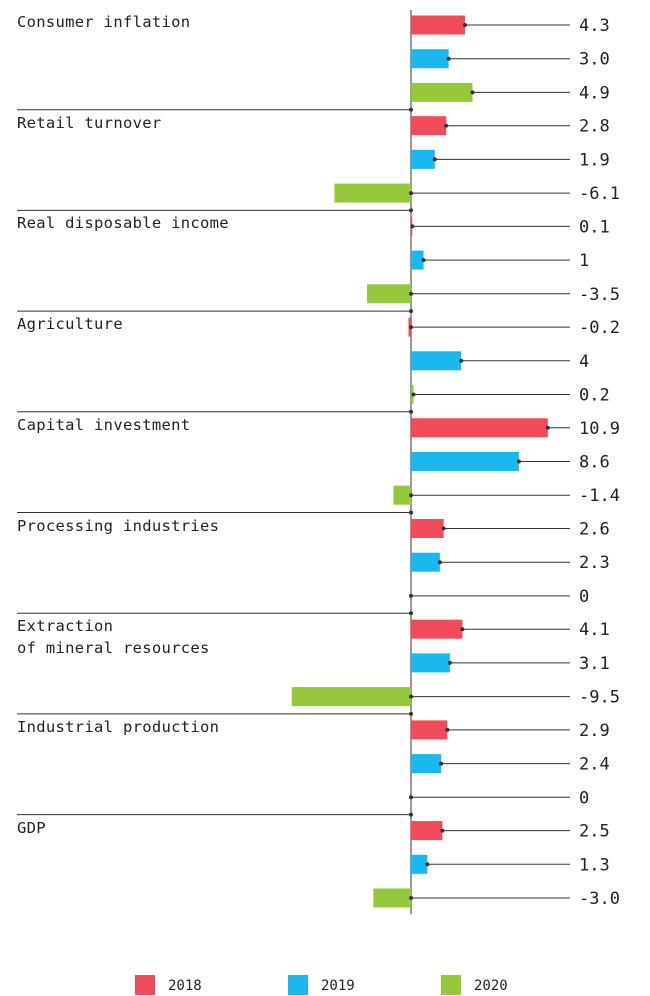 This screenshot has height=996, width=650. I want to click on category-label: Agriculture, so click(70, 324).